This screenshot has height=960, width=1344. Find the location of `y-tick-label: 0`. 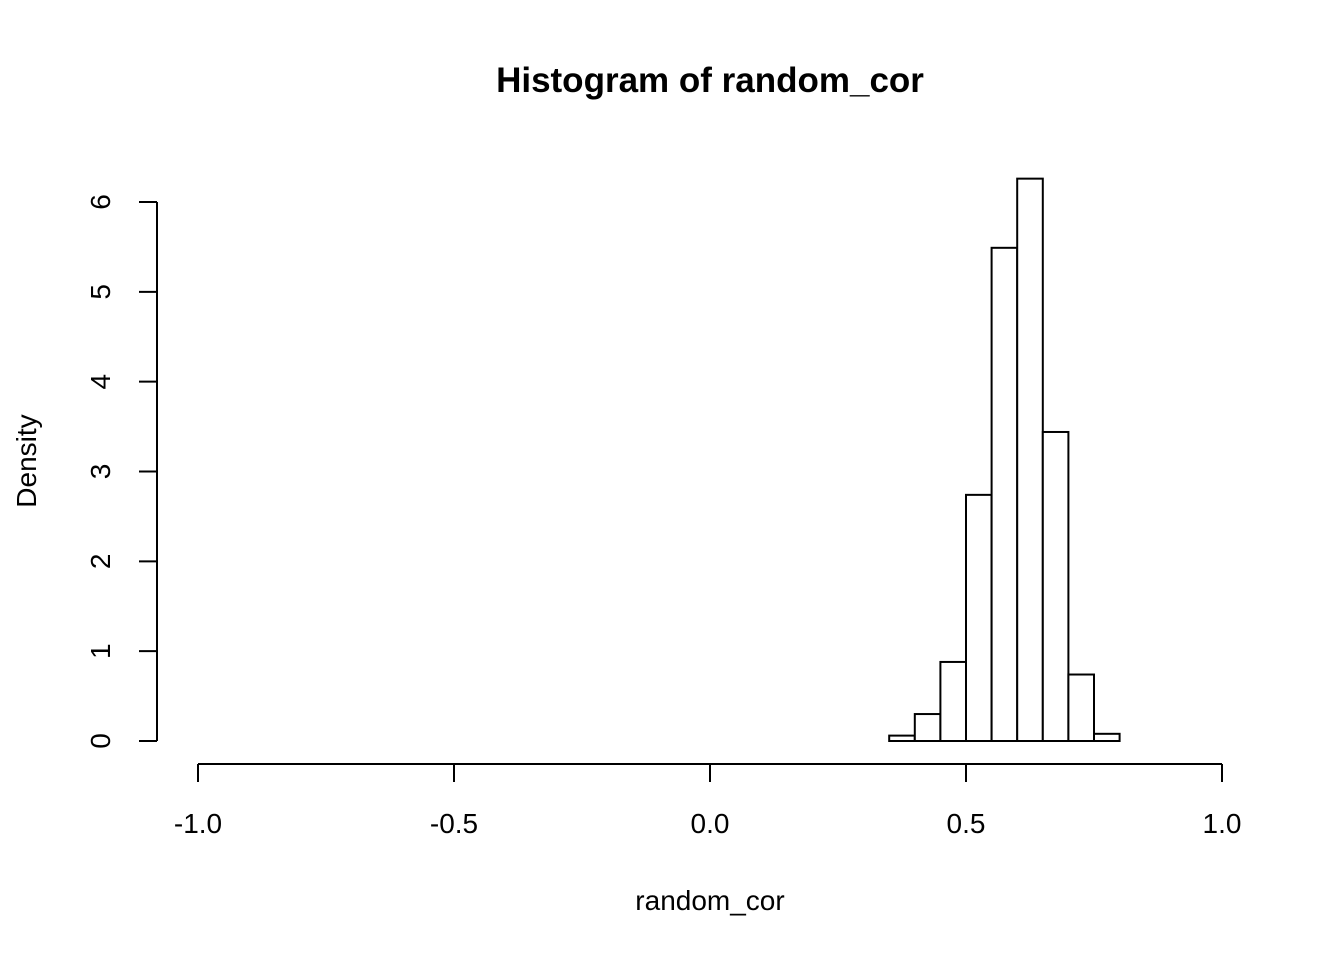

y-tick-label: 0 is located at coordinates (100, 741).